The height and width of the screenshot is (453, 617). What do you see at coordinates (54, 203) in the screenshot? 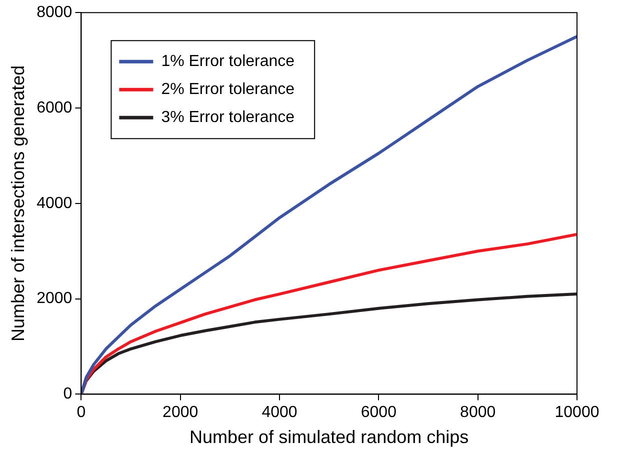
I see `y-tick-label: 4000` at bounding box center [54, 203].